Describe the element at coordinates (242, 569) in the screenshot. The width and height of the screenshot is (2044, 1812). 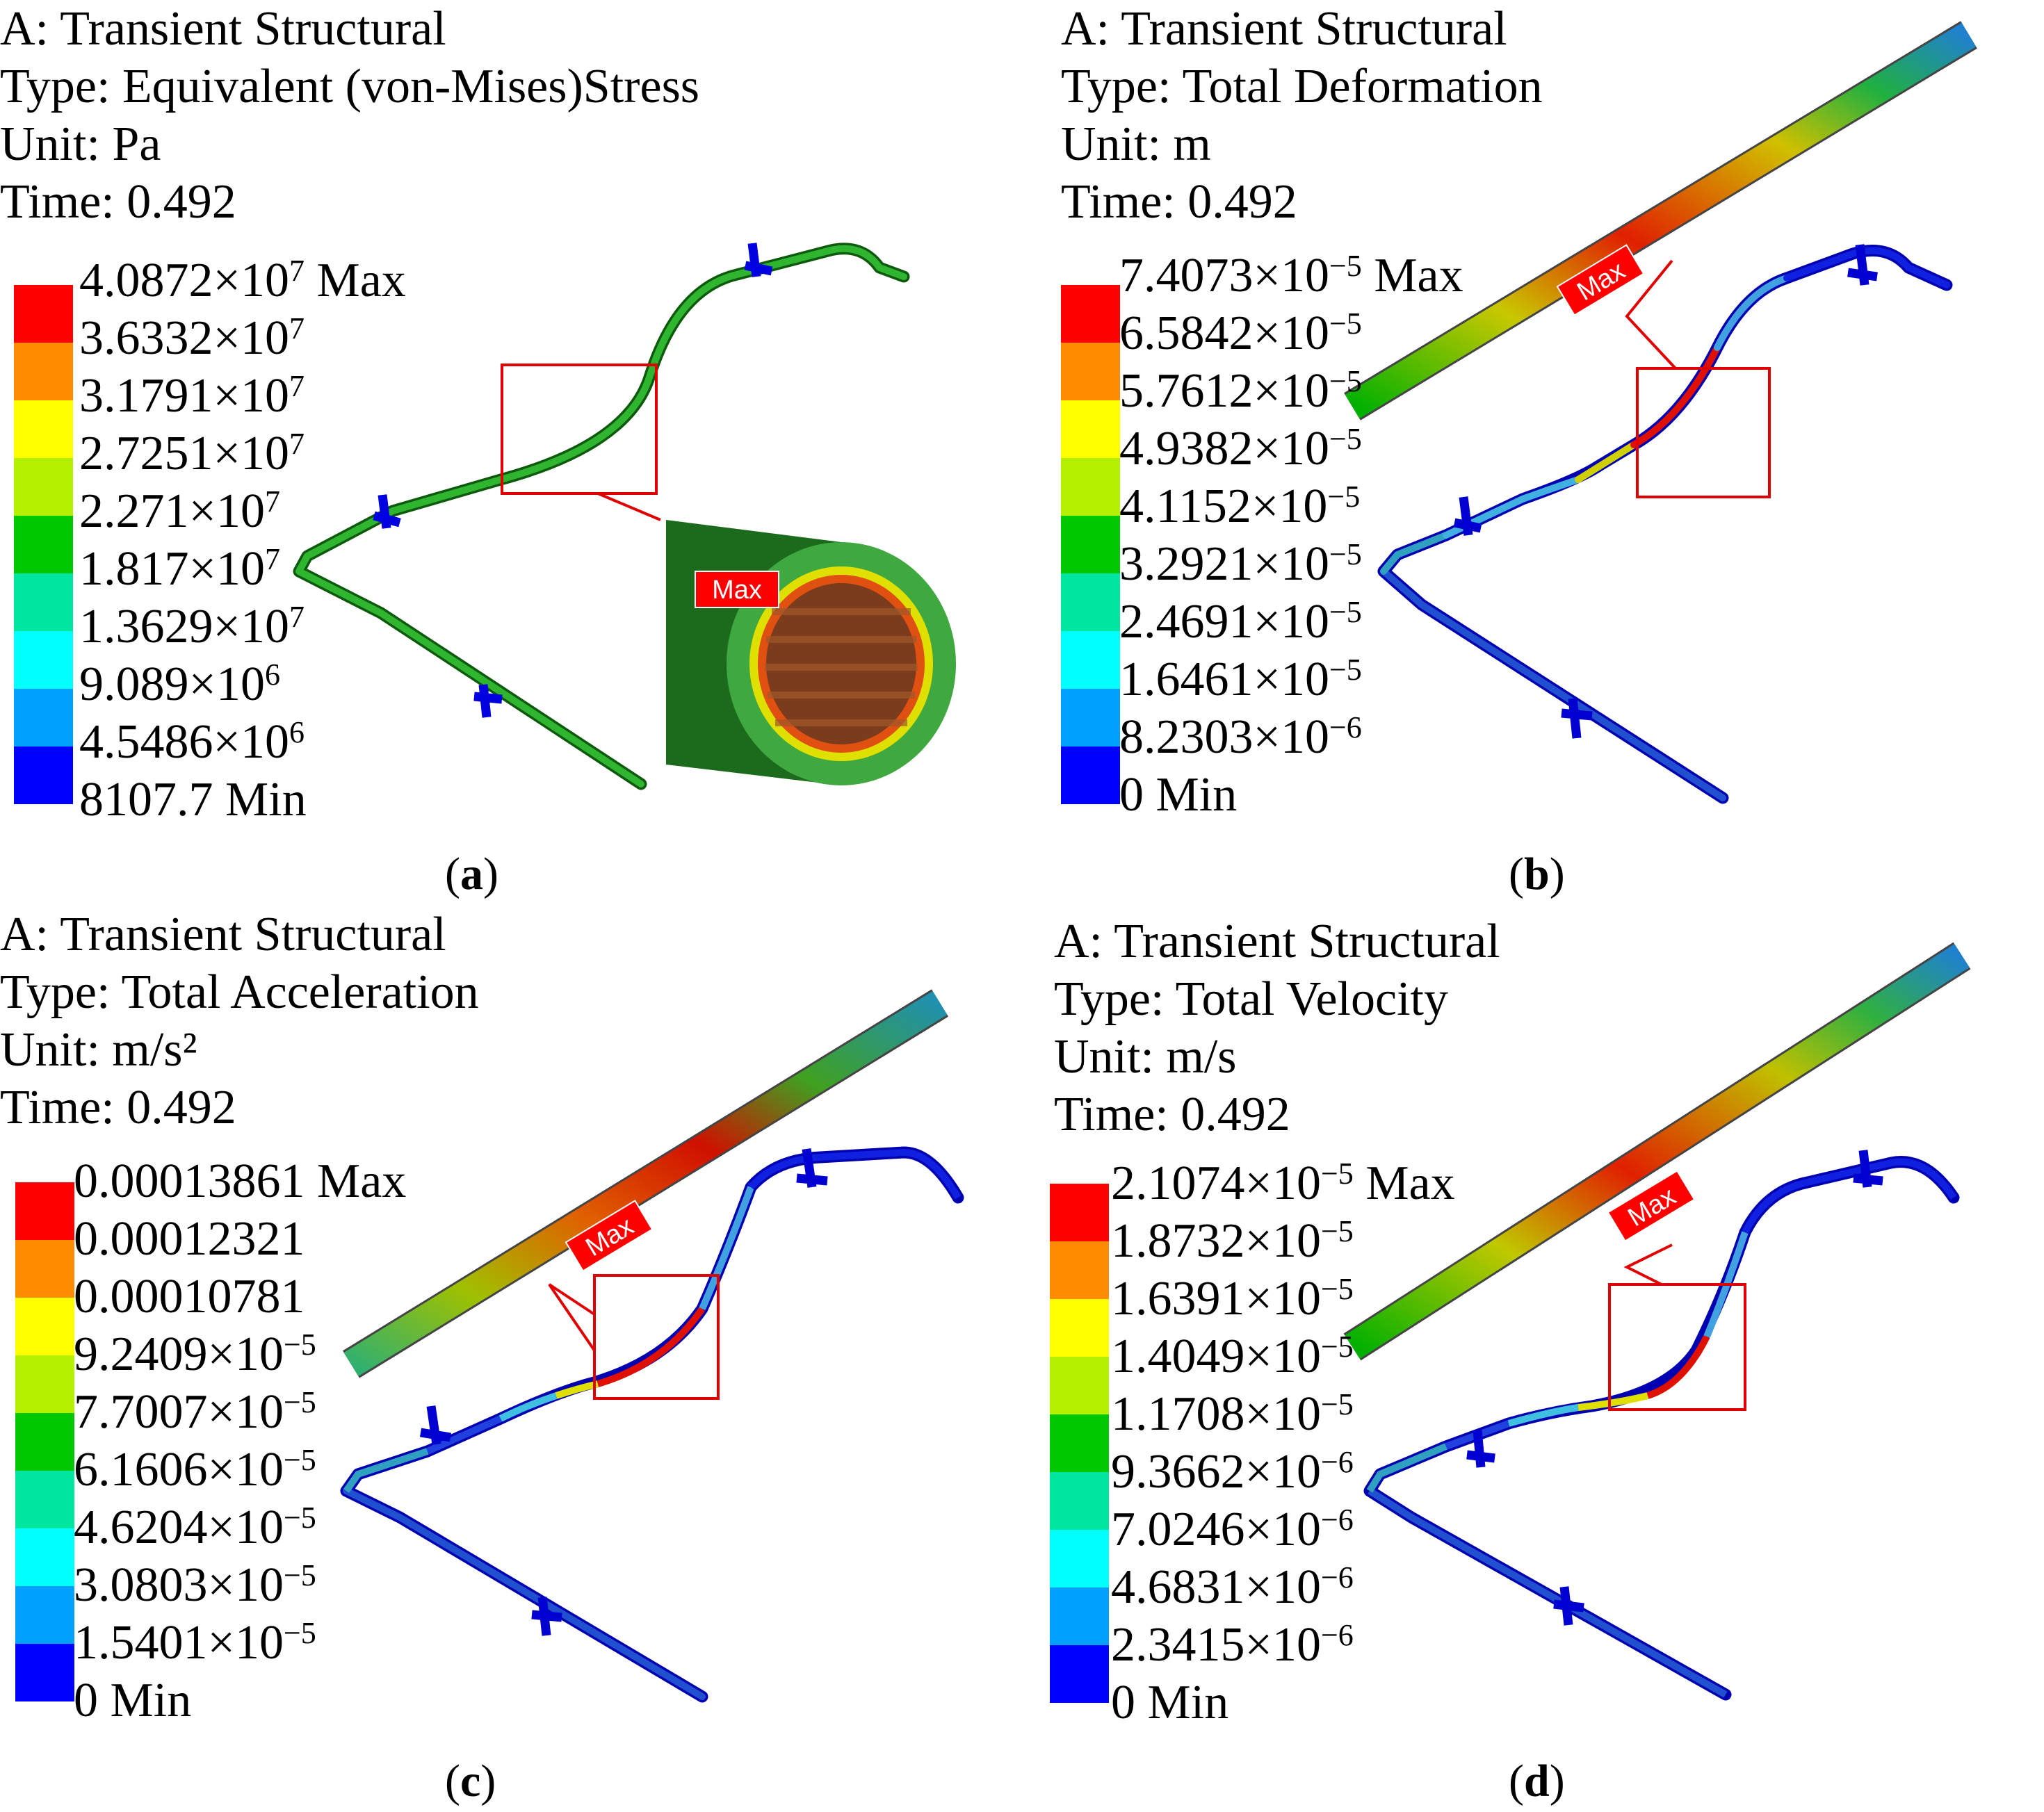
I see `legend-value: 1.817×107` at that location.